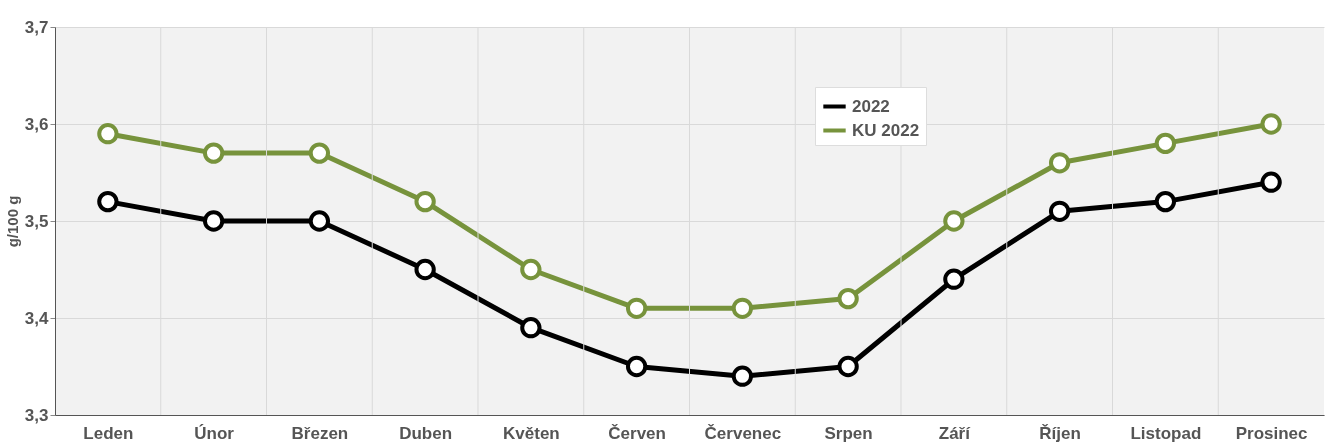  I want to click on x-tick-label: Duben, so click(426, 433).